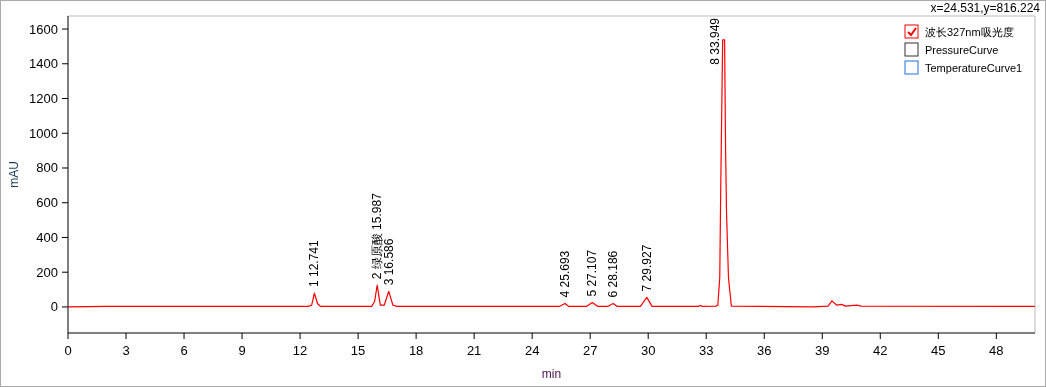  I want to click on y-tick-label: 1000, so click(43, 133).